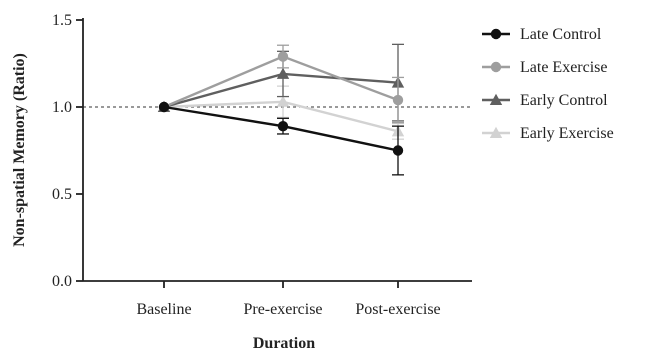  I want to click on legend-item: Late Exercise, so click(545, 67).